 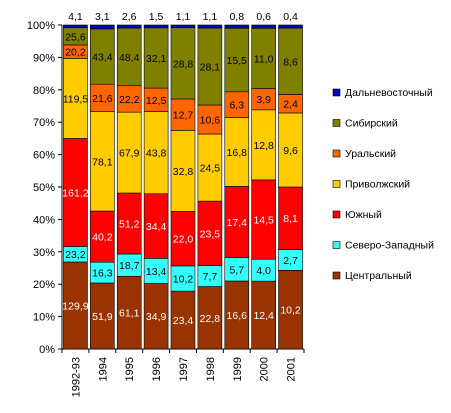 I want to click on data-label: 78,1, so click(x=102, y=162).